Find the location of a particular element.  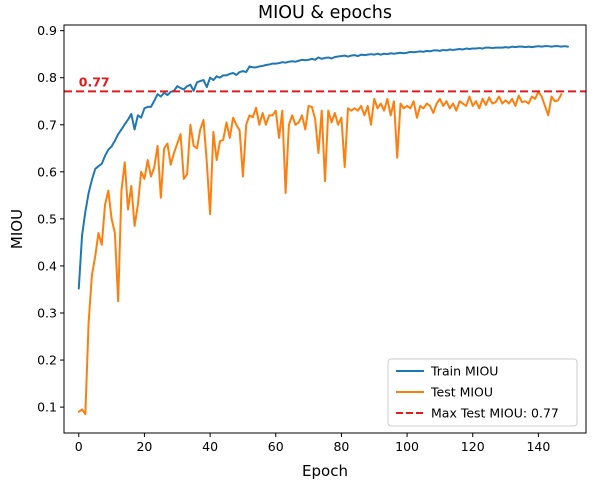

x-axis-label: Epoch is located at coordinates (325, 471).